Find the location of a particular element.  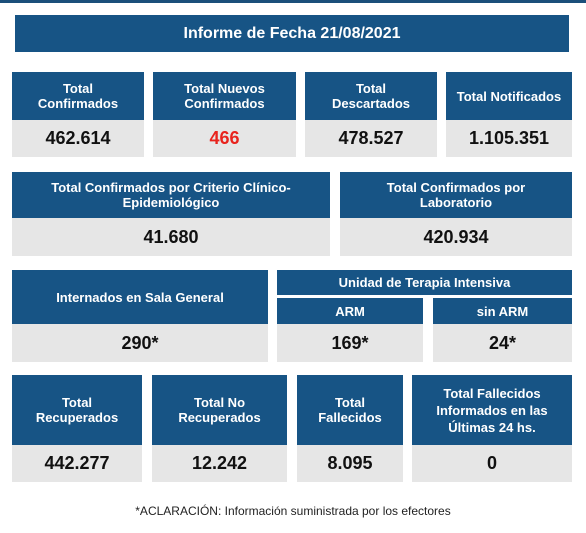

card-total-fallecidos: Total Fallecidos 8.095 is located at coordinates (350, 428).